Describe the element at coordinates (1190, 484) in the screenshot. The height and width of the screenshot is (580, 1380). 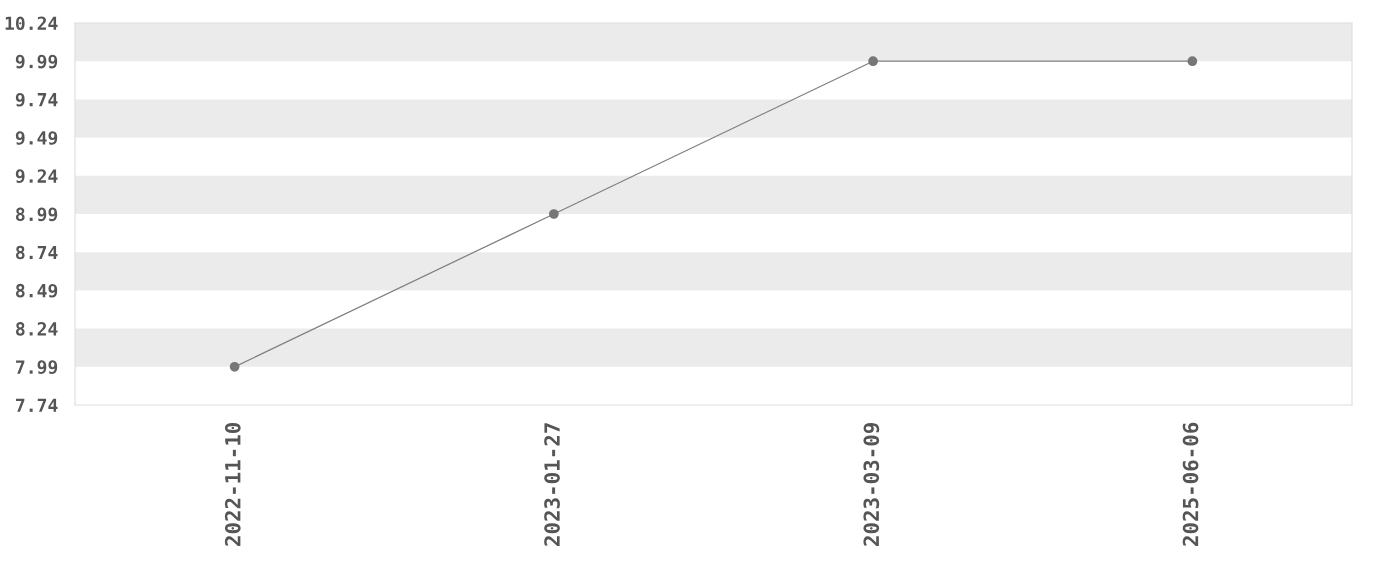
I see `x-tick-label: 2025-06-06` at that location.